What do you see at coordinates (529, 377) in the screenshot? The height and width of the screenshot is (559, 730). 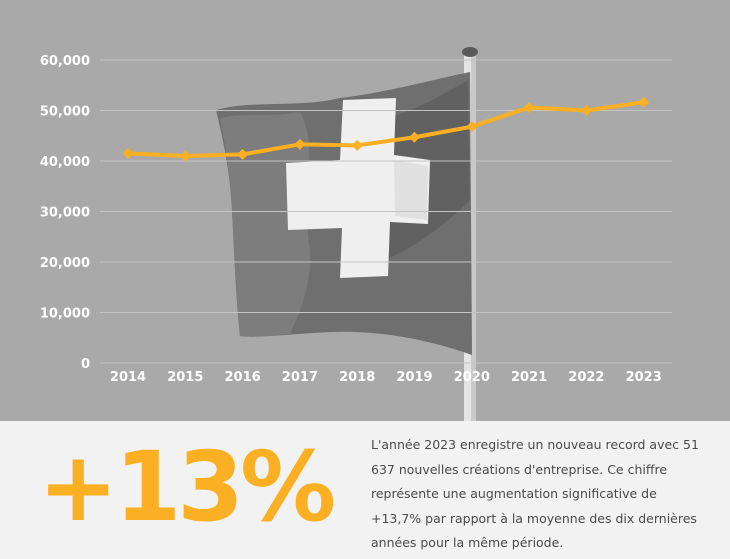 I see `x-tick-label: 2021` at bounding box center [529, 377].